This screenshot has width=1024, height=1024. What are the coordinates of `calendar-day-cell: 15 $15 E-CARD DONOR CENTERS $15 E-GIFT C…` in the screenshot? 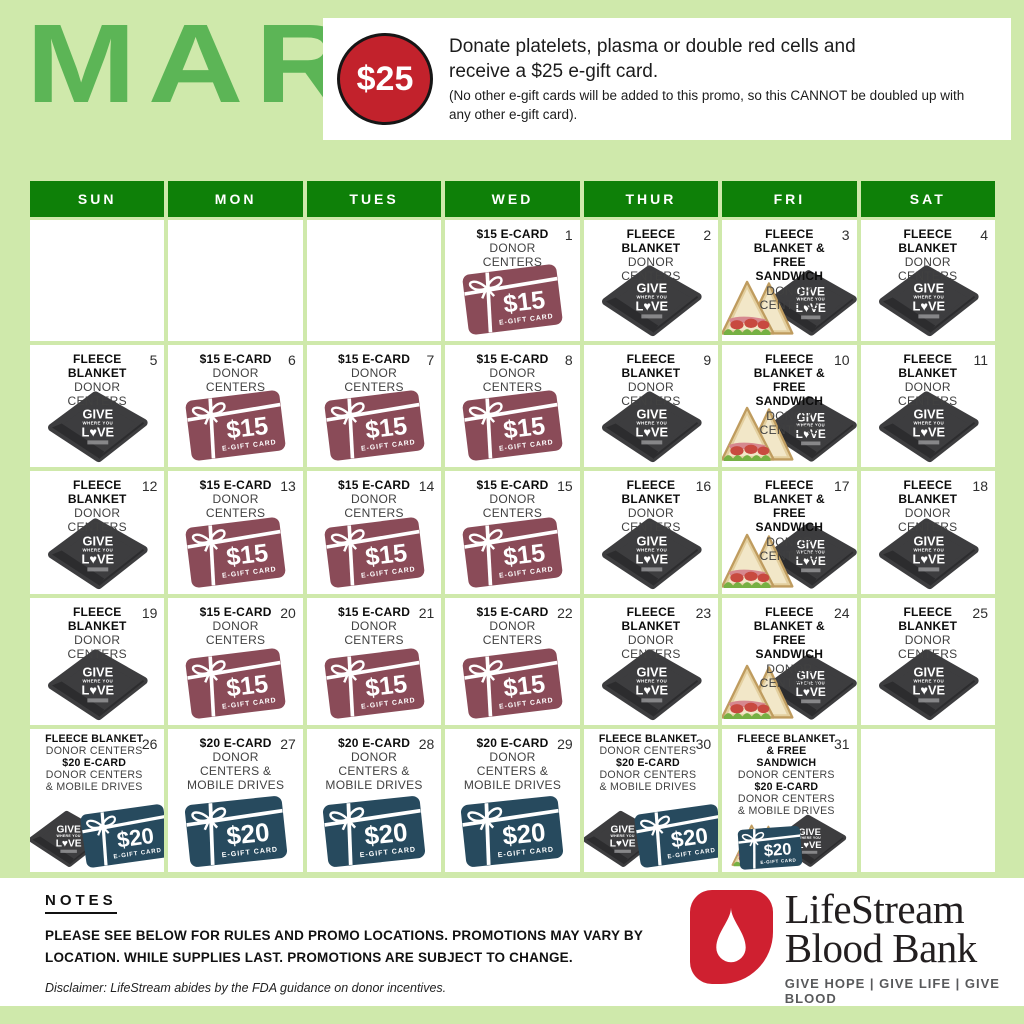 It's located at (512, 532).